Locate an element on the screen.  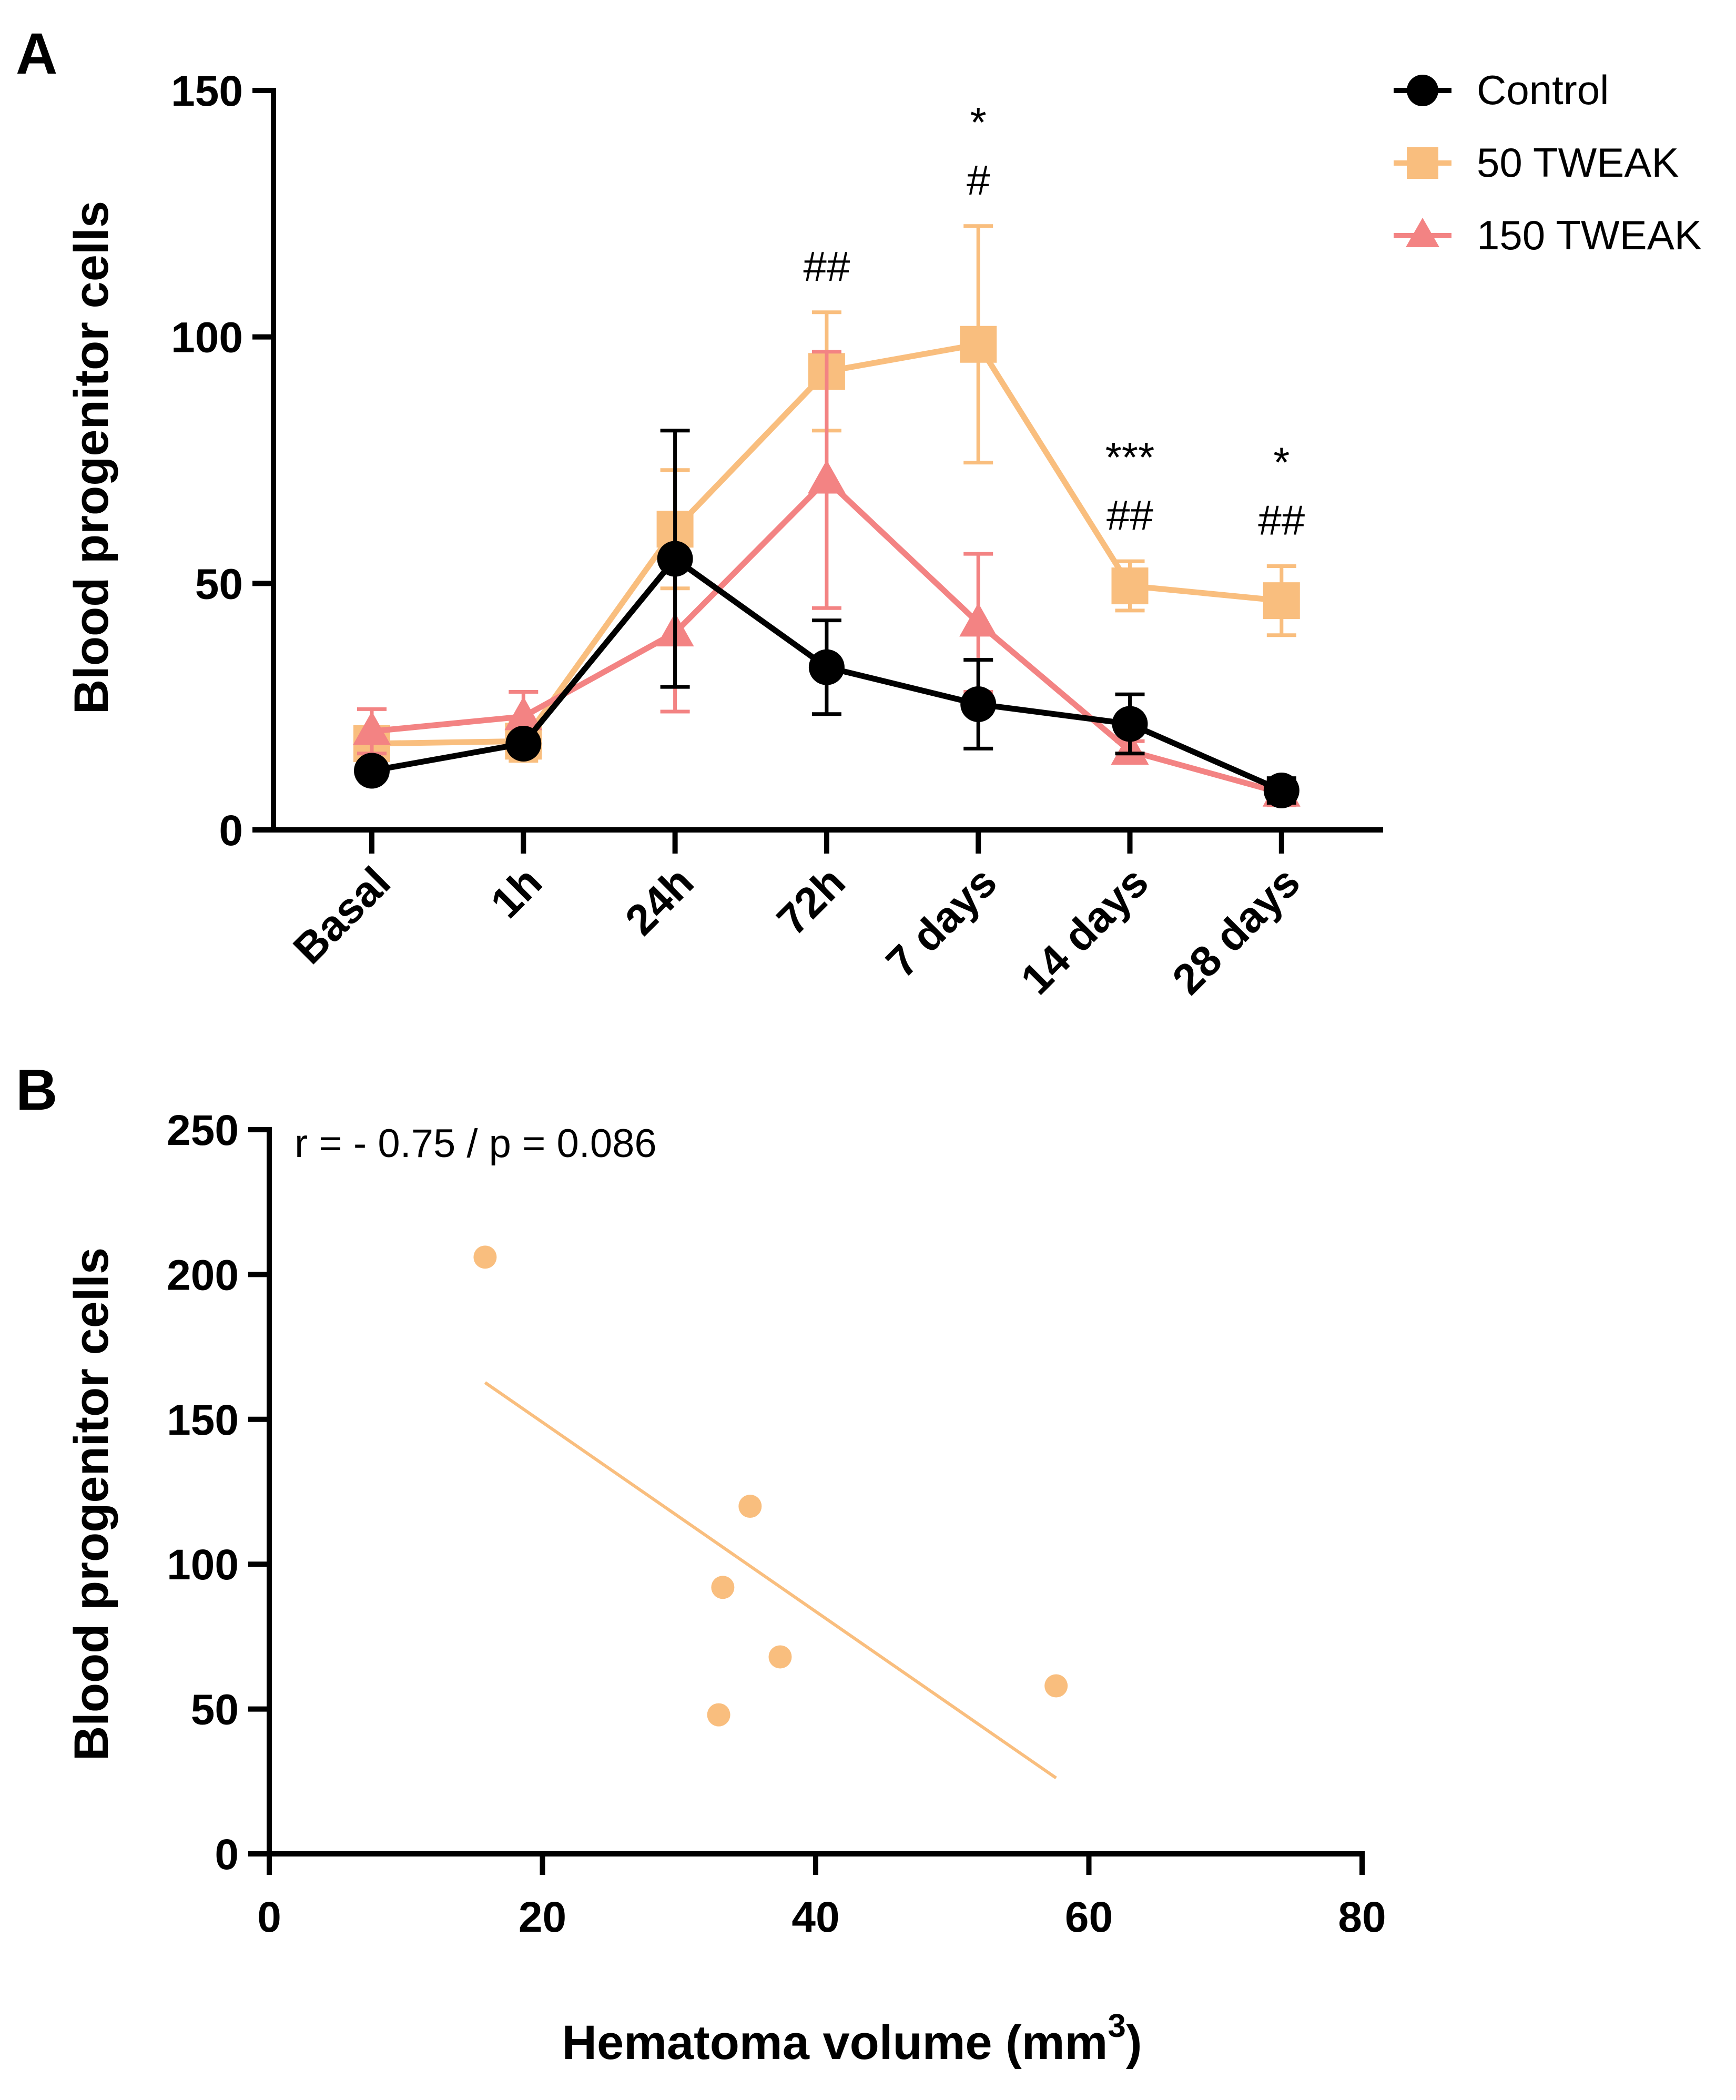
panel-b-y-tick-label: 150 is located at coordinates (203, 1420).